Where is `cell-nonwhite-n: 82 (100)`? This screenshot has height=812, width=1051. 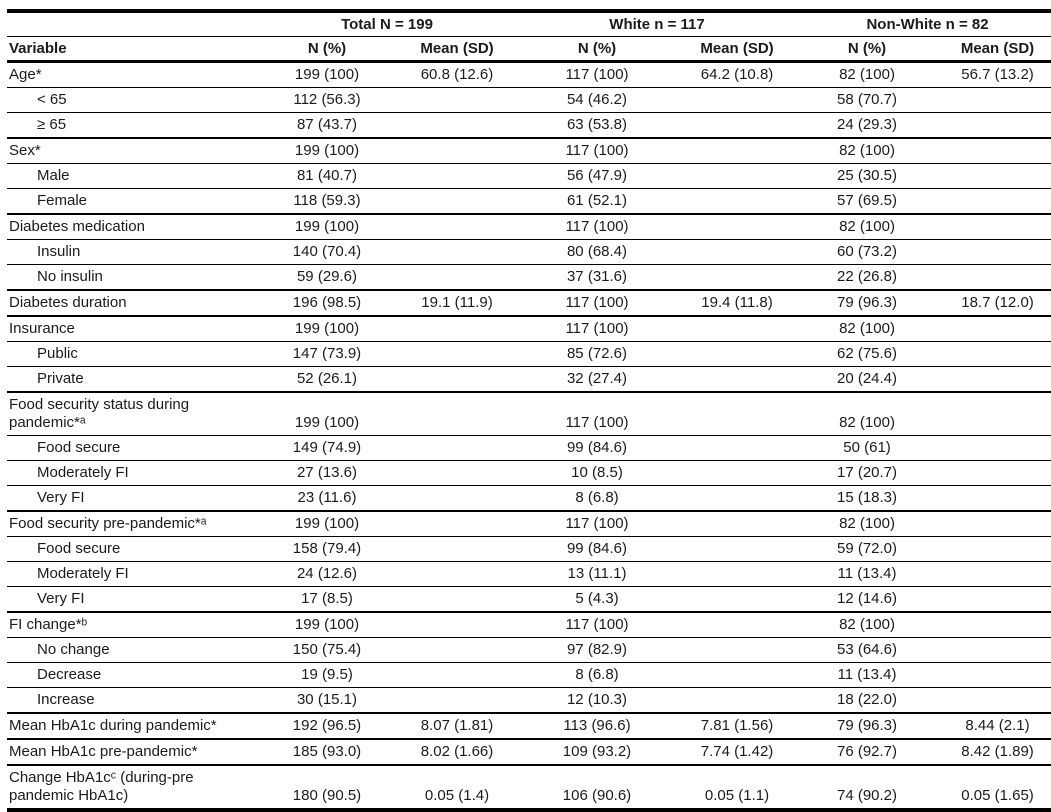
cell-nonwhite-n: 82 (100) is located at coordinates (867, 74).